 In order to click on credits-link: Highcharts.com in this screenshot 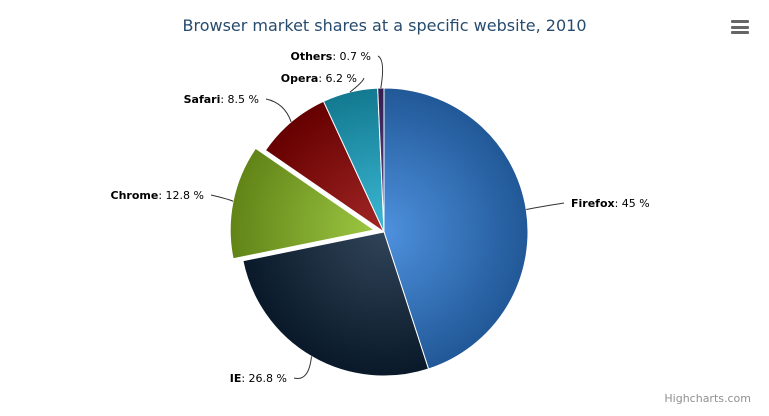, I will do `click(707, 398)`.